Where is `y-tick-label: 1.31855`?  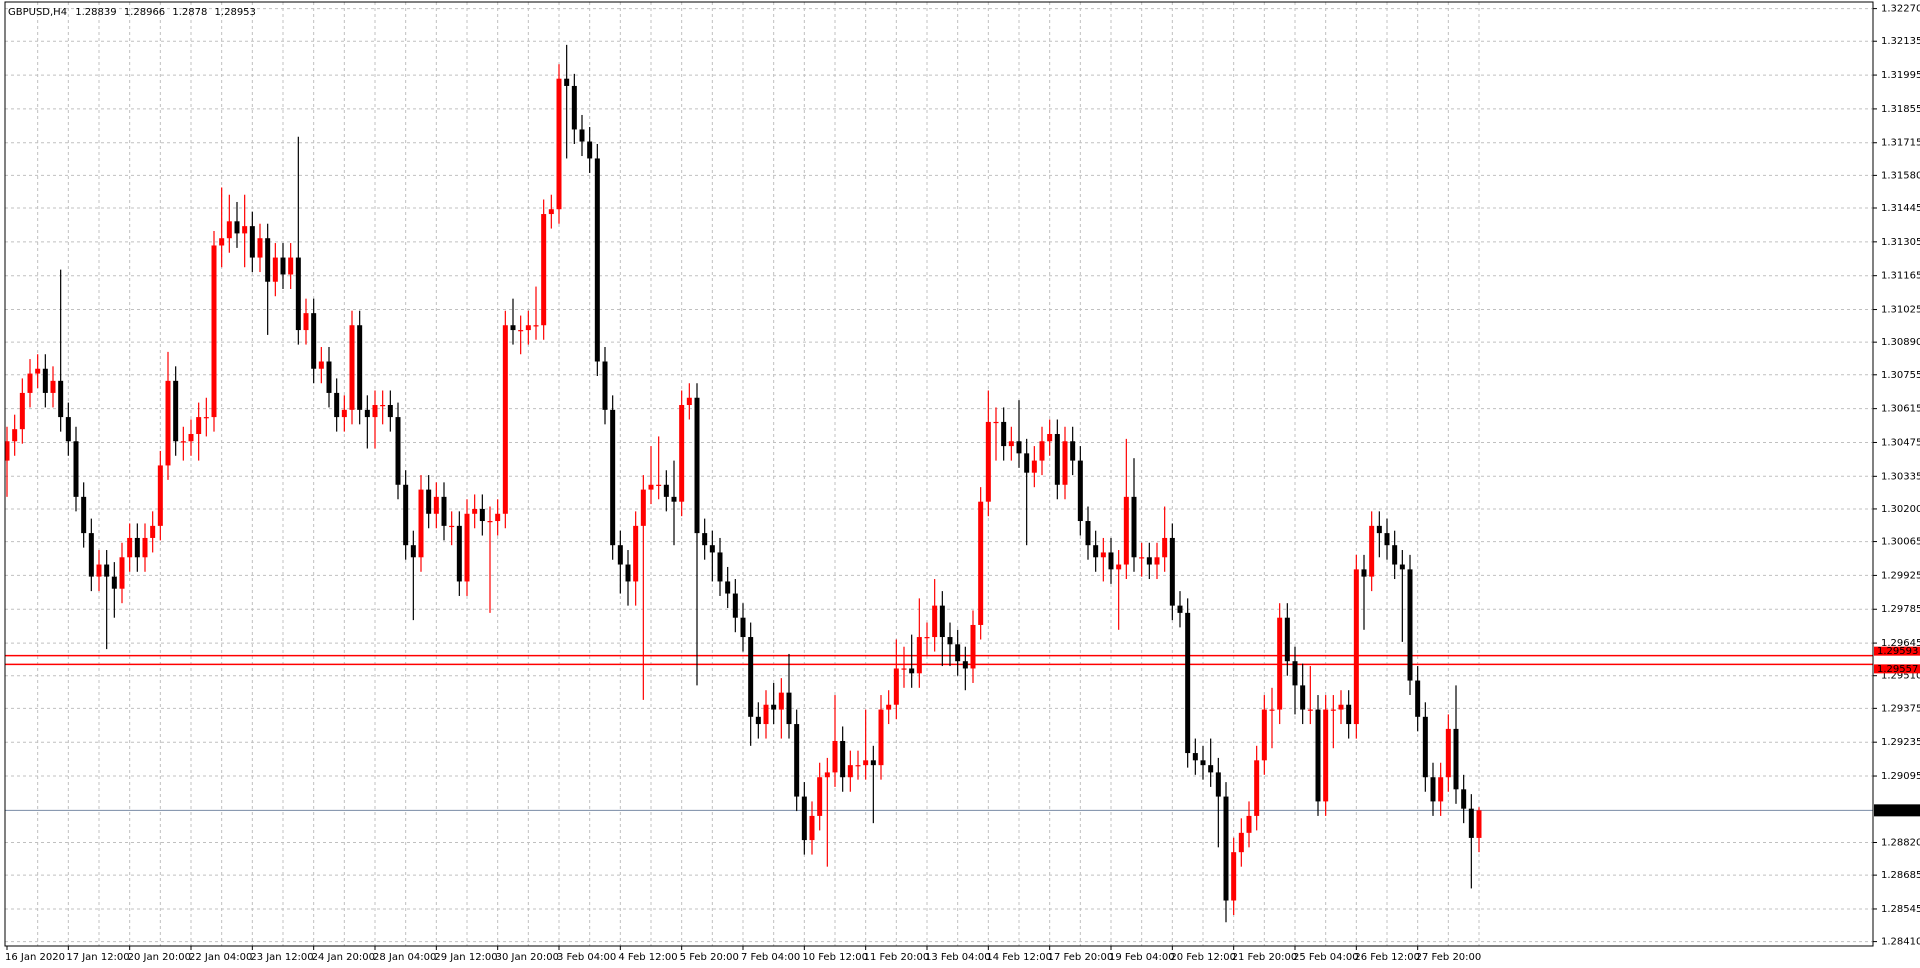
y-tick-label: 1.31855 is located at coordinates (1900, 109).